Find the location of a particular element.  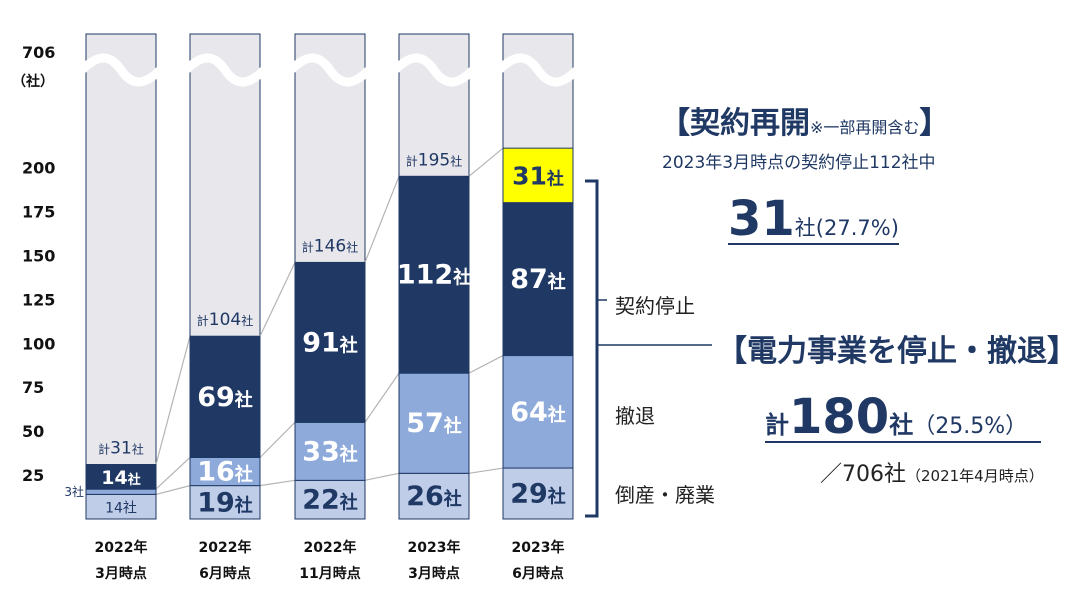

x-label-month-0: 3月時点 is located at coordinates (121, 573).